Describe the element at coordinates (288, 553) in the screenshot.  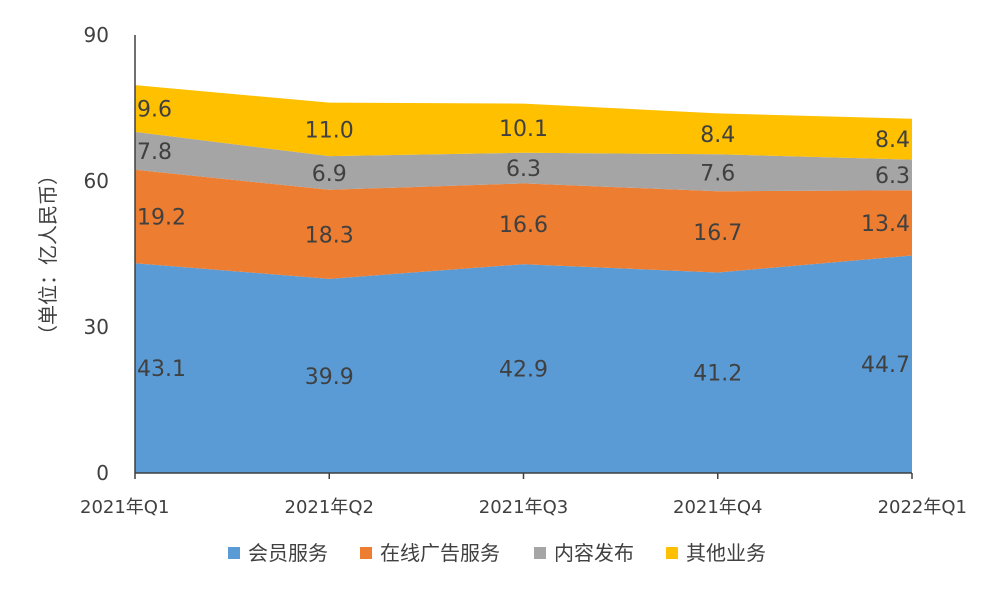
I see `legend-label: 会员服务` at that location.